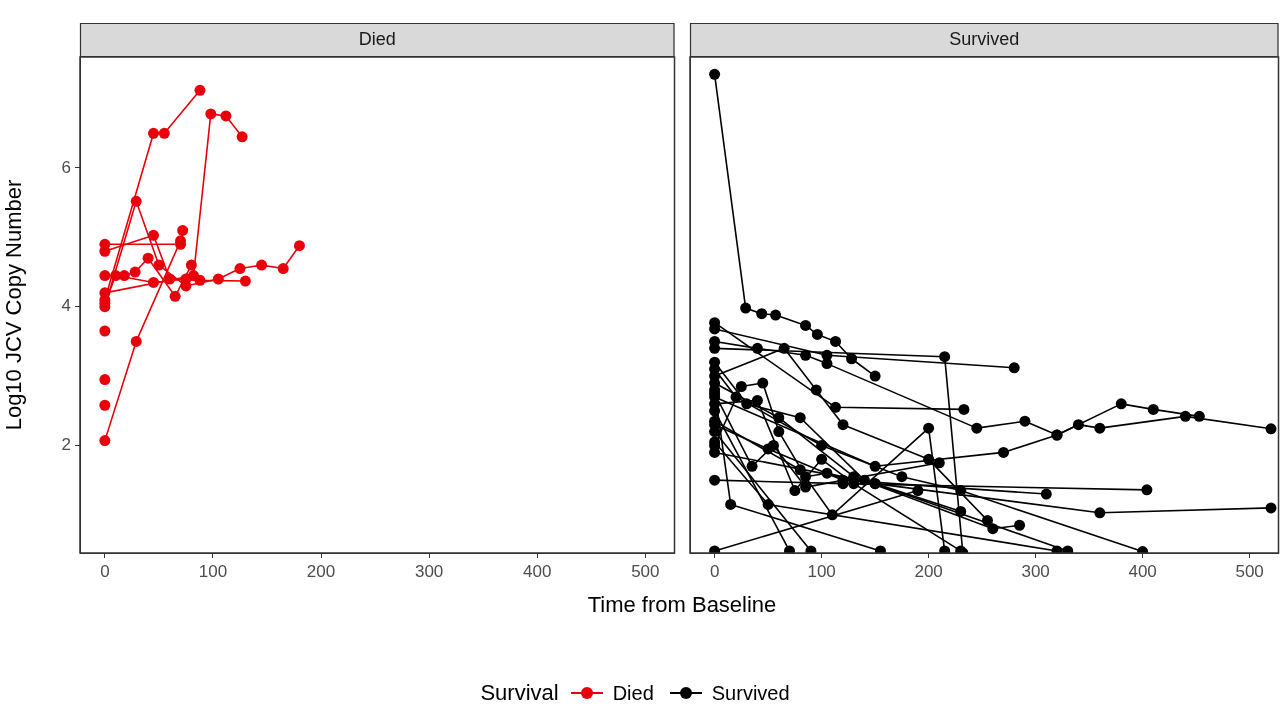 The height and width of the screenshot is (711, 1284). I want to click on legend-label: Survived, so click(750, 693).